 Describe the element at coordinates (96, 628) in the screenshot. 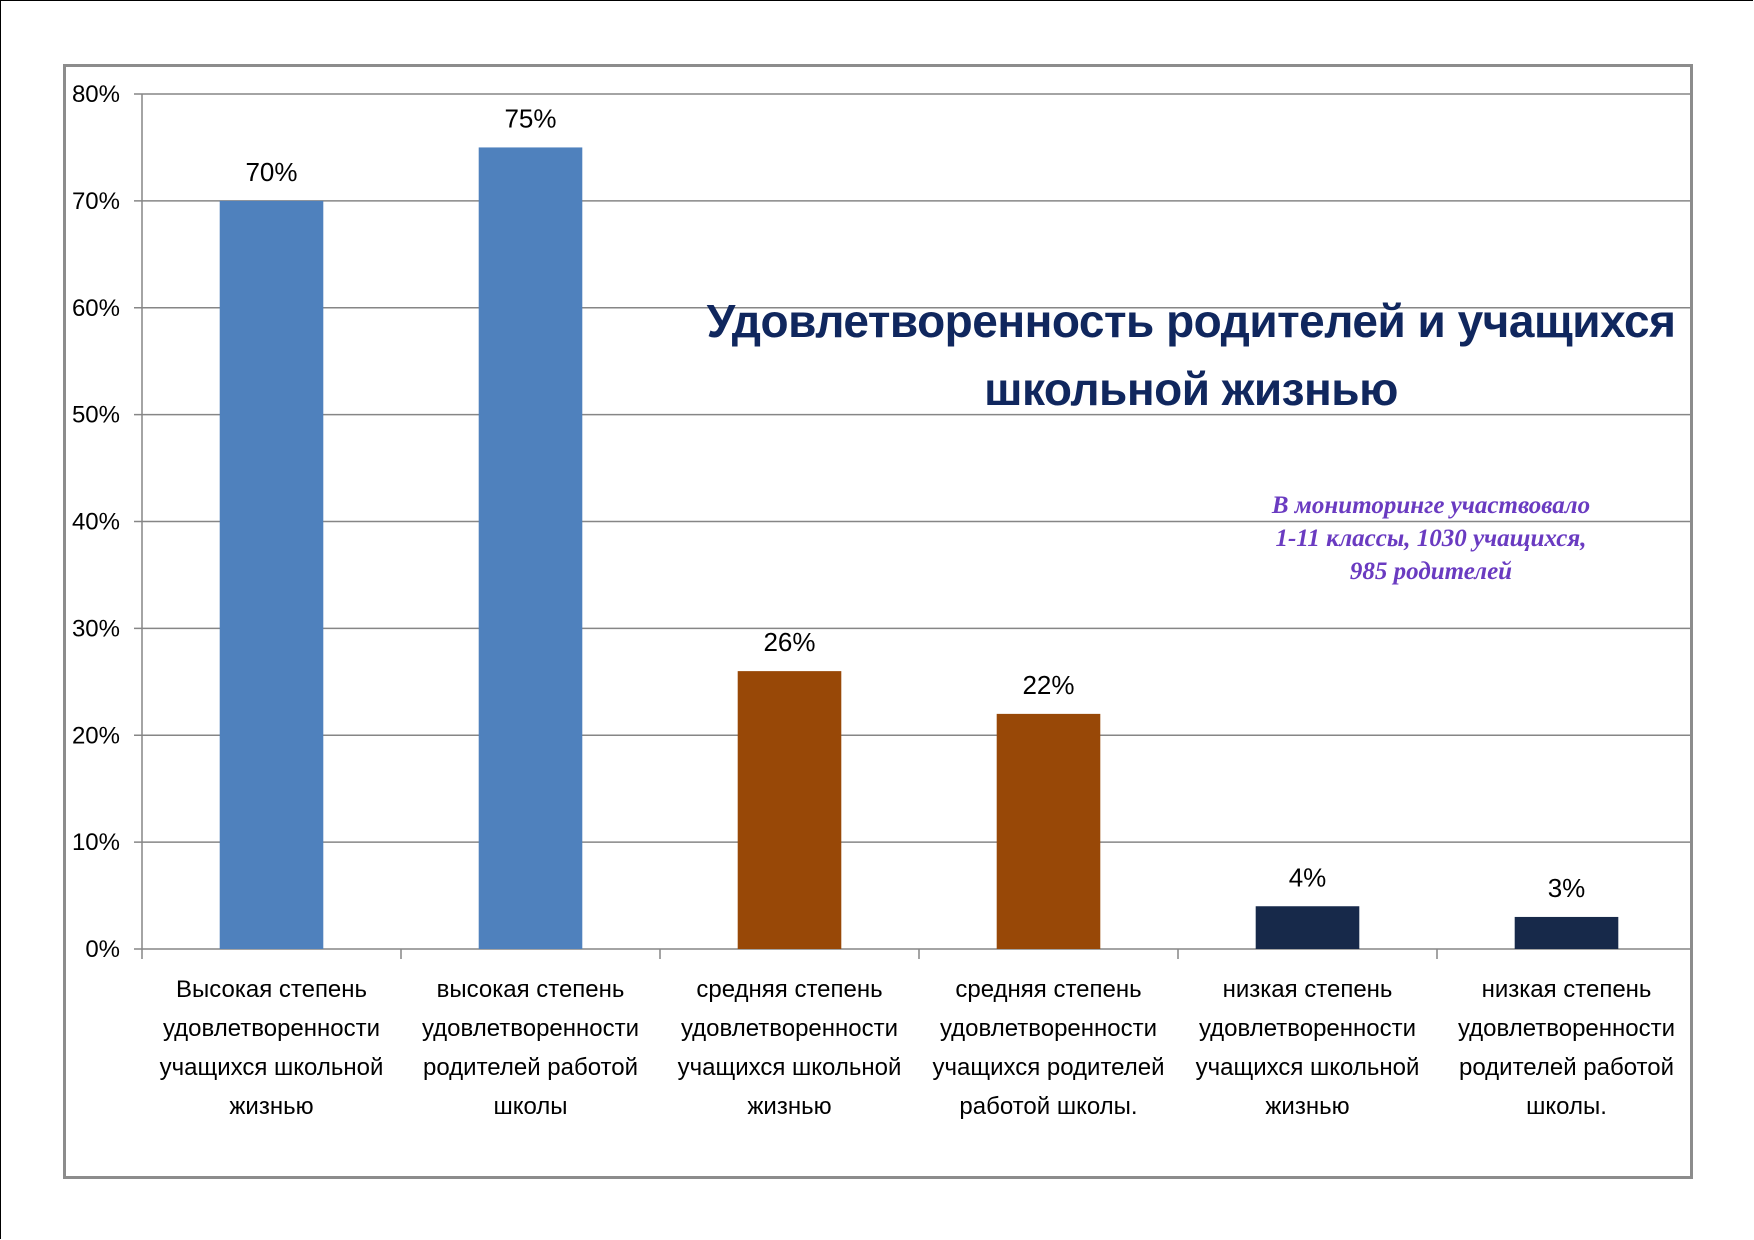

I see `y-tick-label: 30%` at that location.